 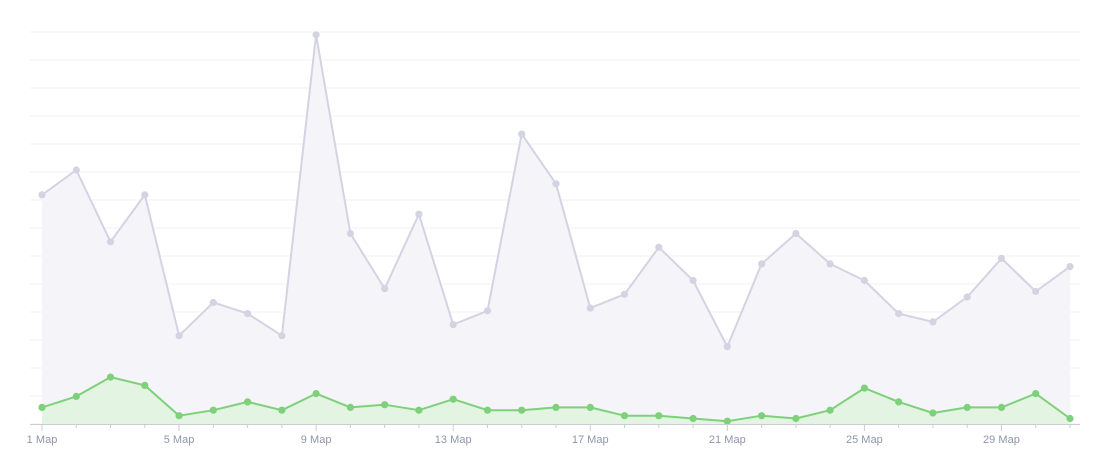 What do you see at coordinates (42, 440) in the screenshot?
I see `x-tick-label: 1 Мар` at bounding box center [42, 440].